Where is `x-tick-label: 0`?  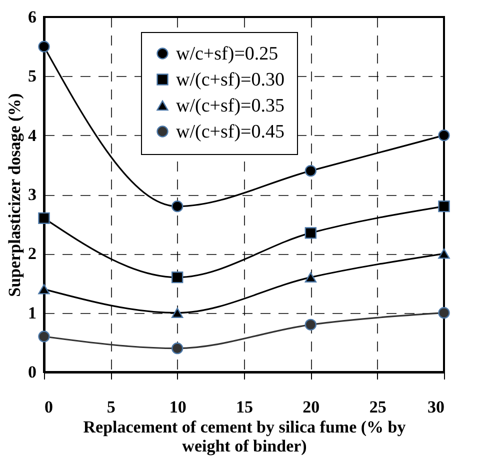
x-tick-label: 0 is located at coordinates (48, 407).